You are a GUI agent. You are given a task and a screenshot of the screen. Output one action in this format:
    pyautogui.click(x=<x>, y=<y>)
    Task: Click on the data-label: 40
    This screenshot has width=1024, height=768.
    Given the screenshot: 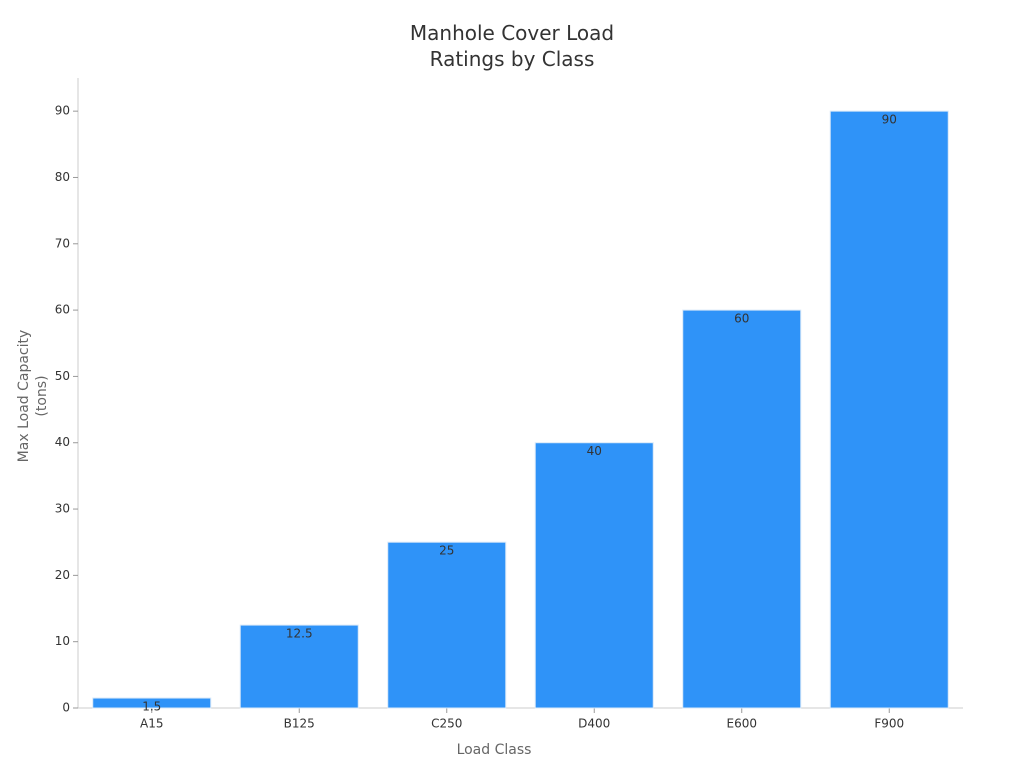 What is the action you would take?
    pyautogui.click(x=594, y=451)
    